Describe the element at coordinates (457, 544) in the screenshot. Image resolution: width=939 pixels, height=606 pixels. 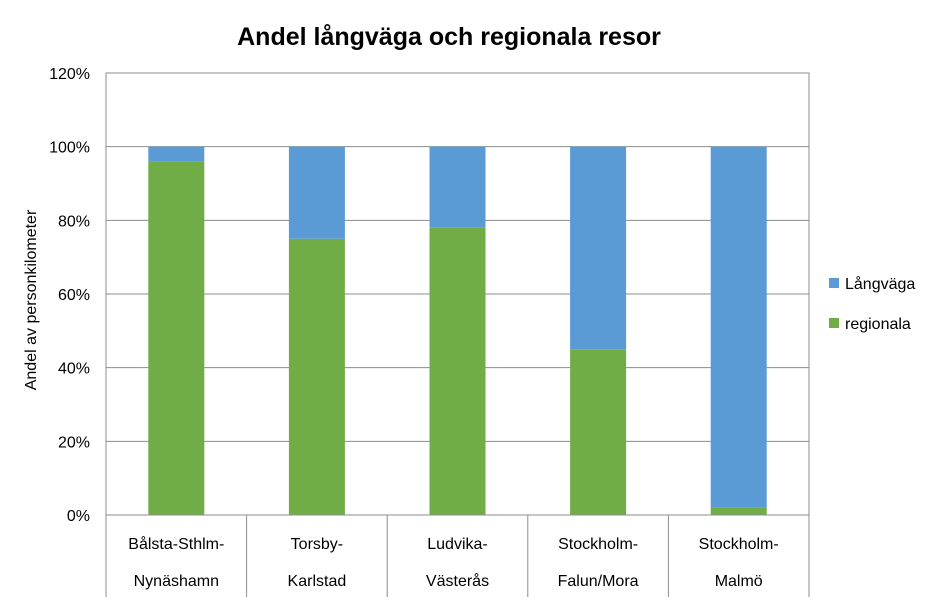
I see `x-category-label: Ludvika-` at that location.